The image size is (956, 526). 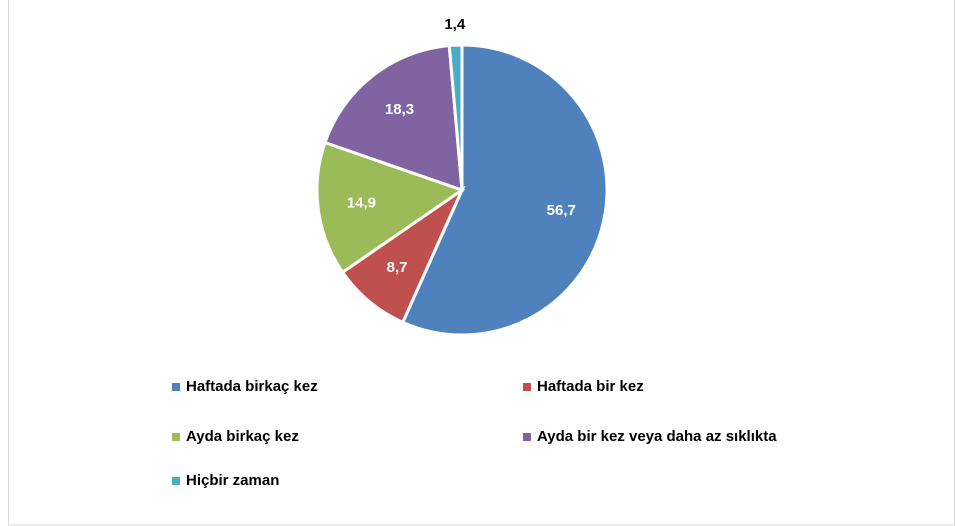 I want to click on data-label: 14,9, so click(x=361, y=203).